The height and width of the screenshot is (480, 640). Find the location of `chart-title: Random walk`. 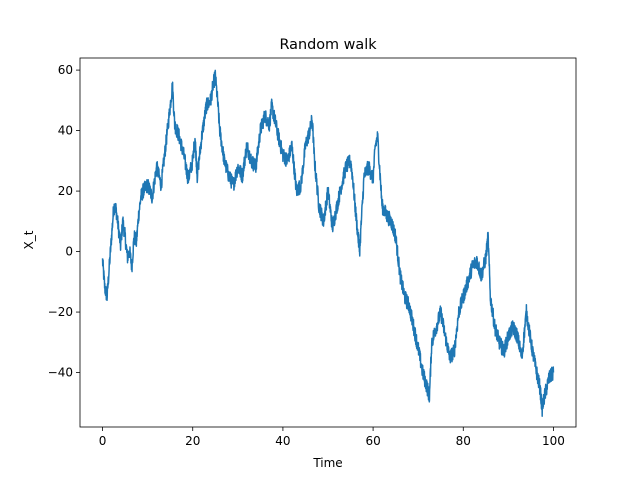

chart-title: Random walk is located at coordinates (328, 45).